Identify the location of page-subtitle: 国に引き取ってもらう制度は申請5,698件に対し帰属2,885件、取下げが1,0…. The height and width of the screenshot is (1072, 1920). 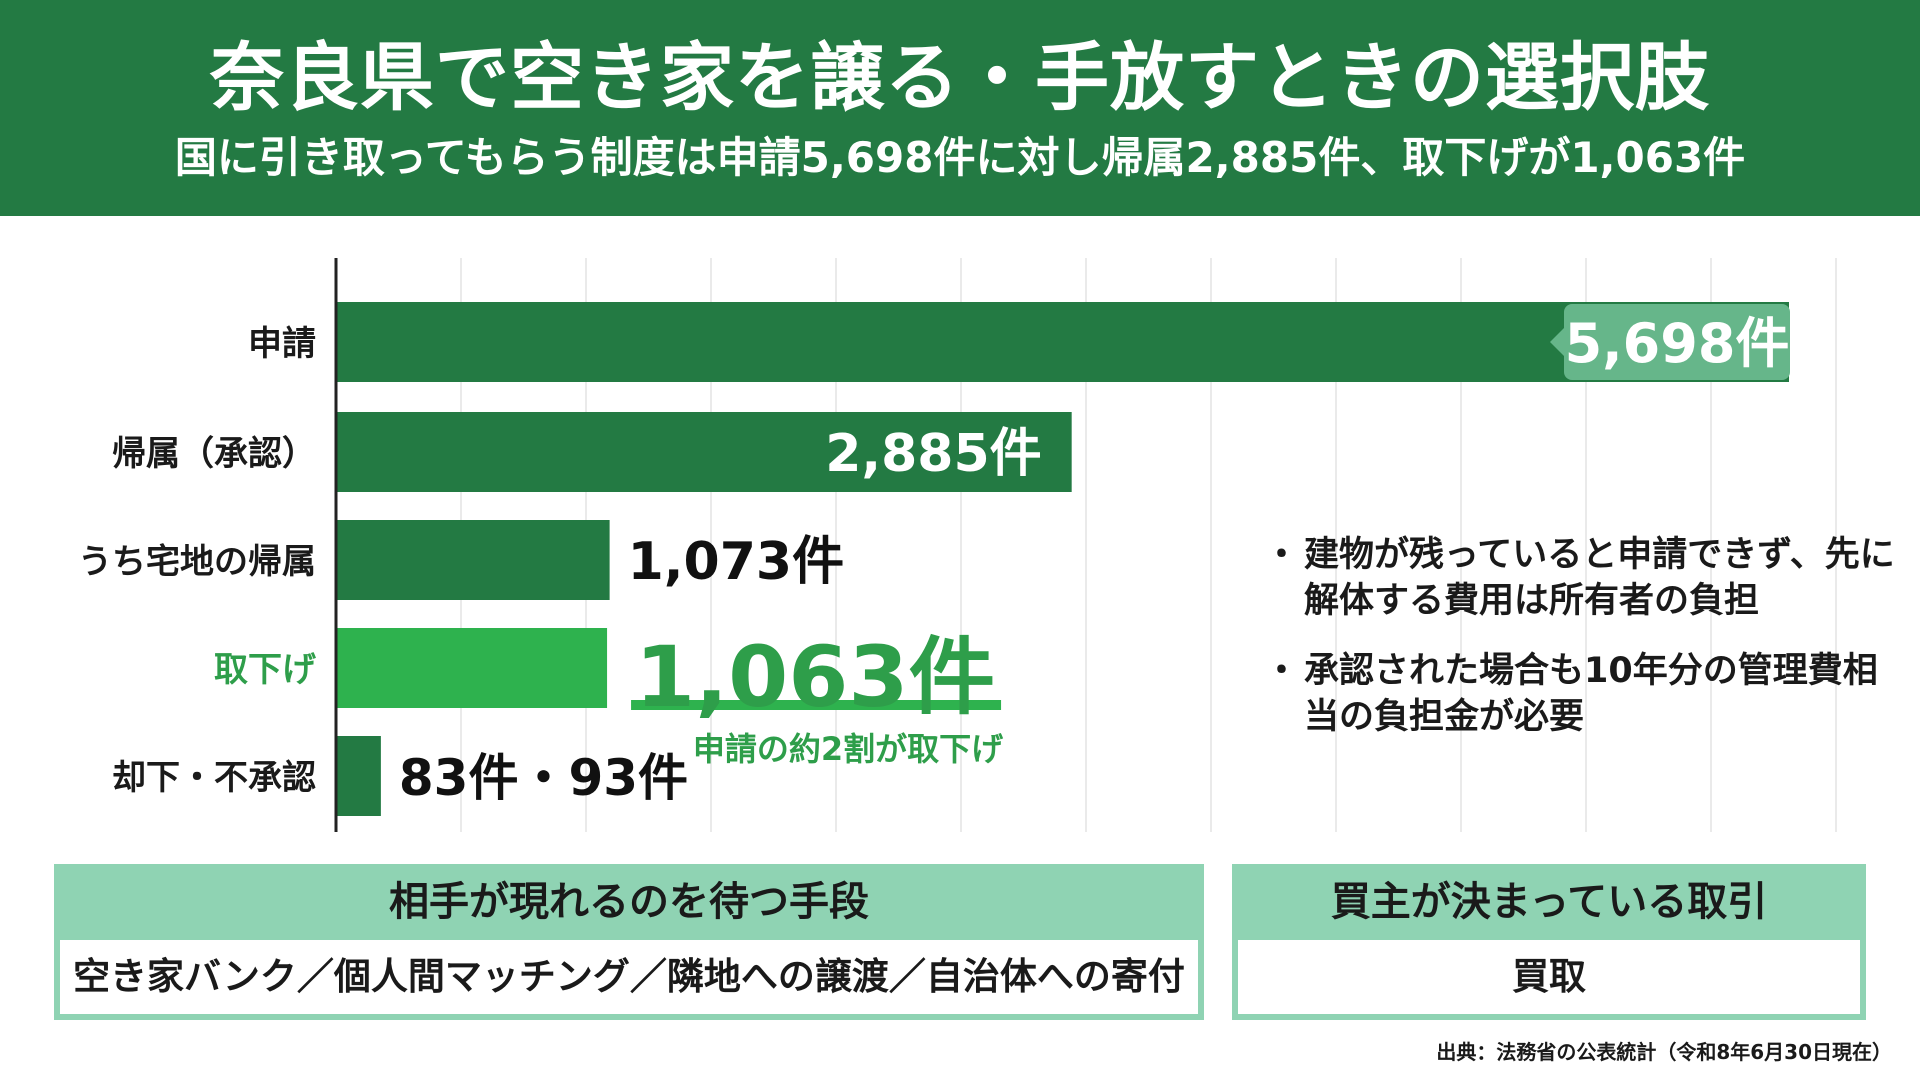
(960, 157).